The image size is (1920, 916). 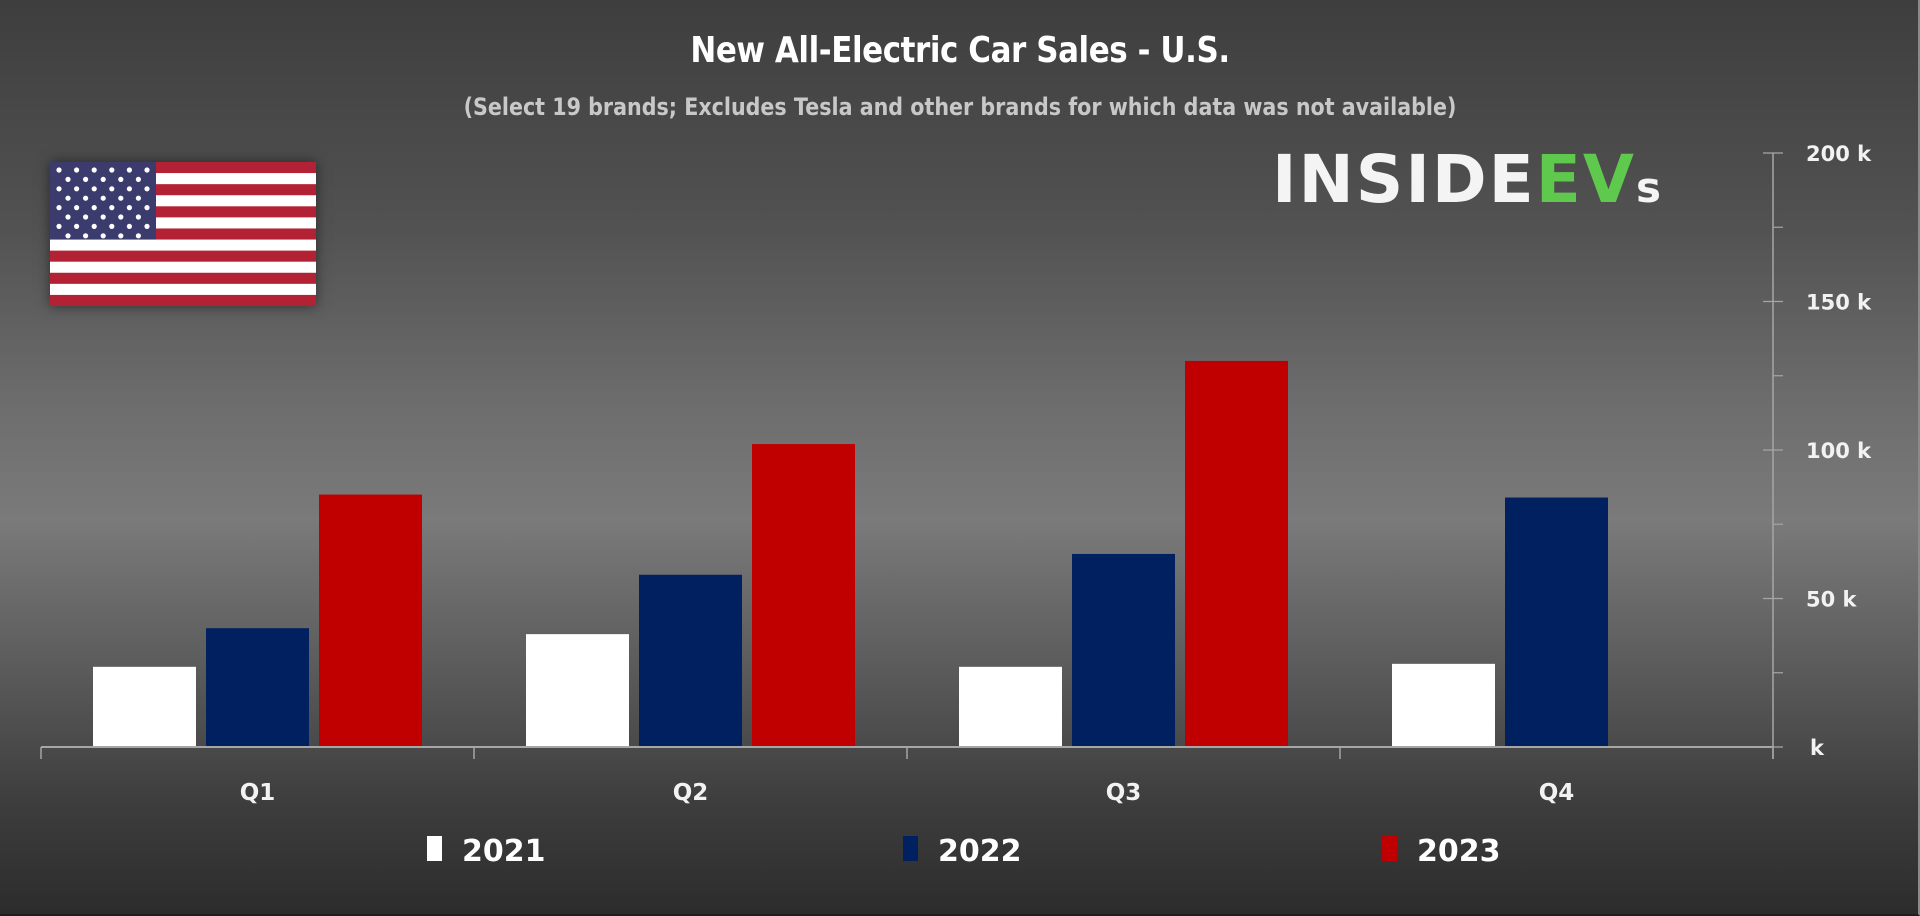 I want to click on bar-2022-Q3, so click(x=1123, y=650).